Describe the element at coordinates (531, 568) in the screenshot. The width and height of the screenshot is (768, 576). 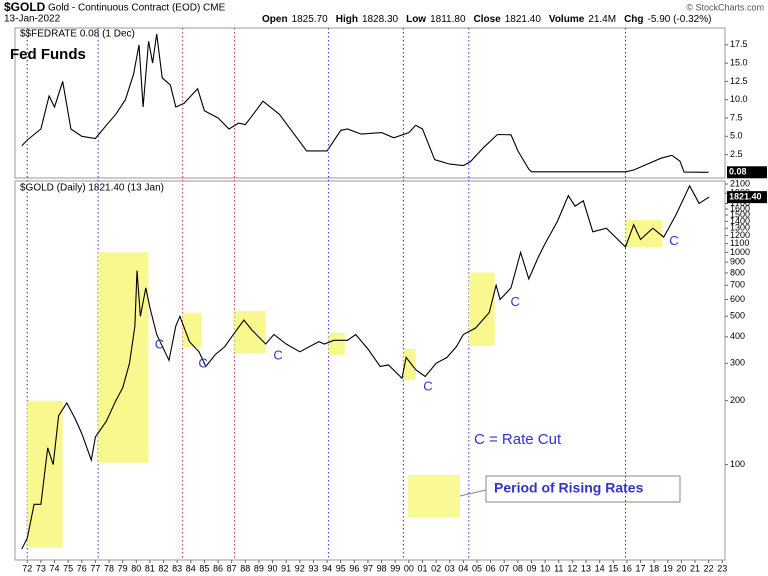
I see `x-tick-label: 09` at that location.